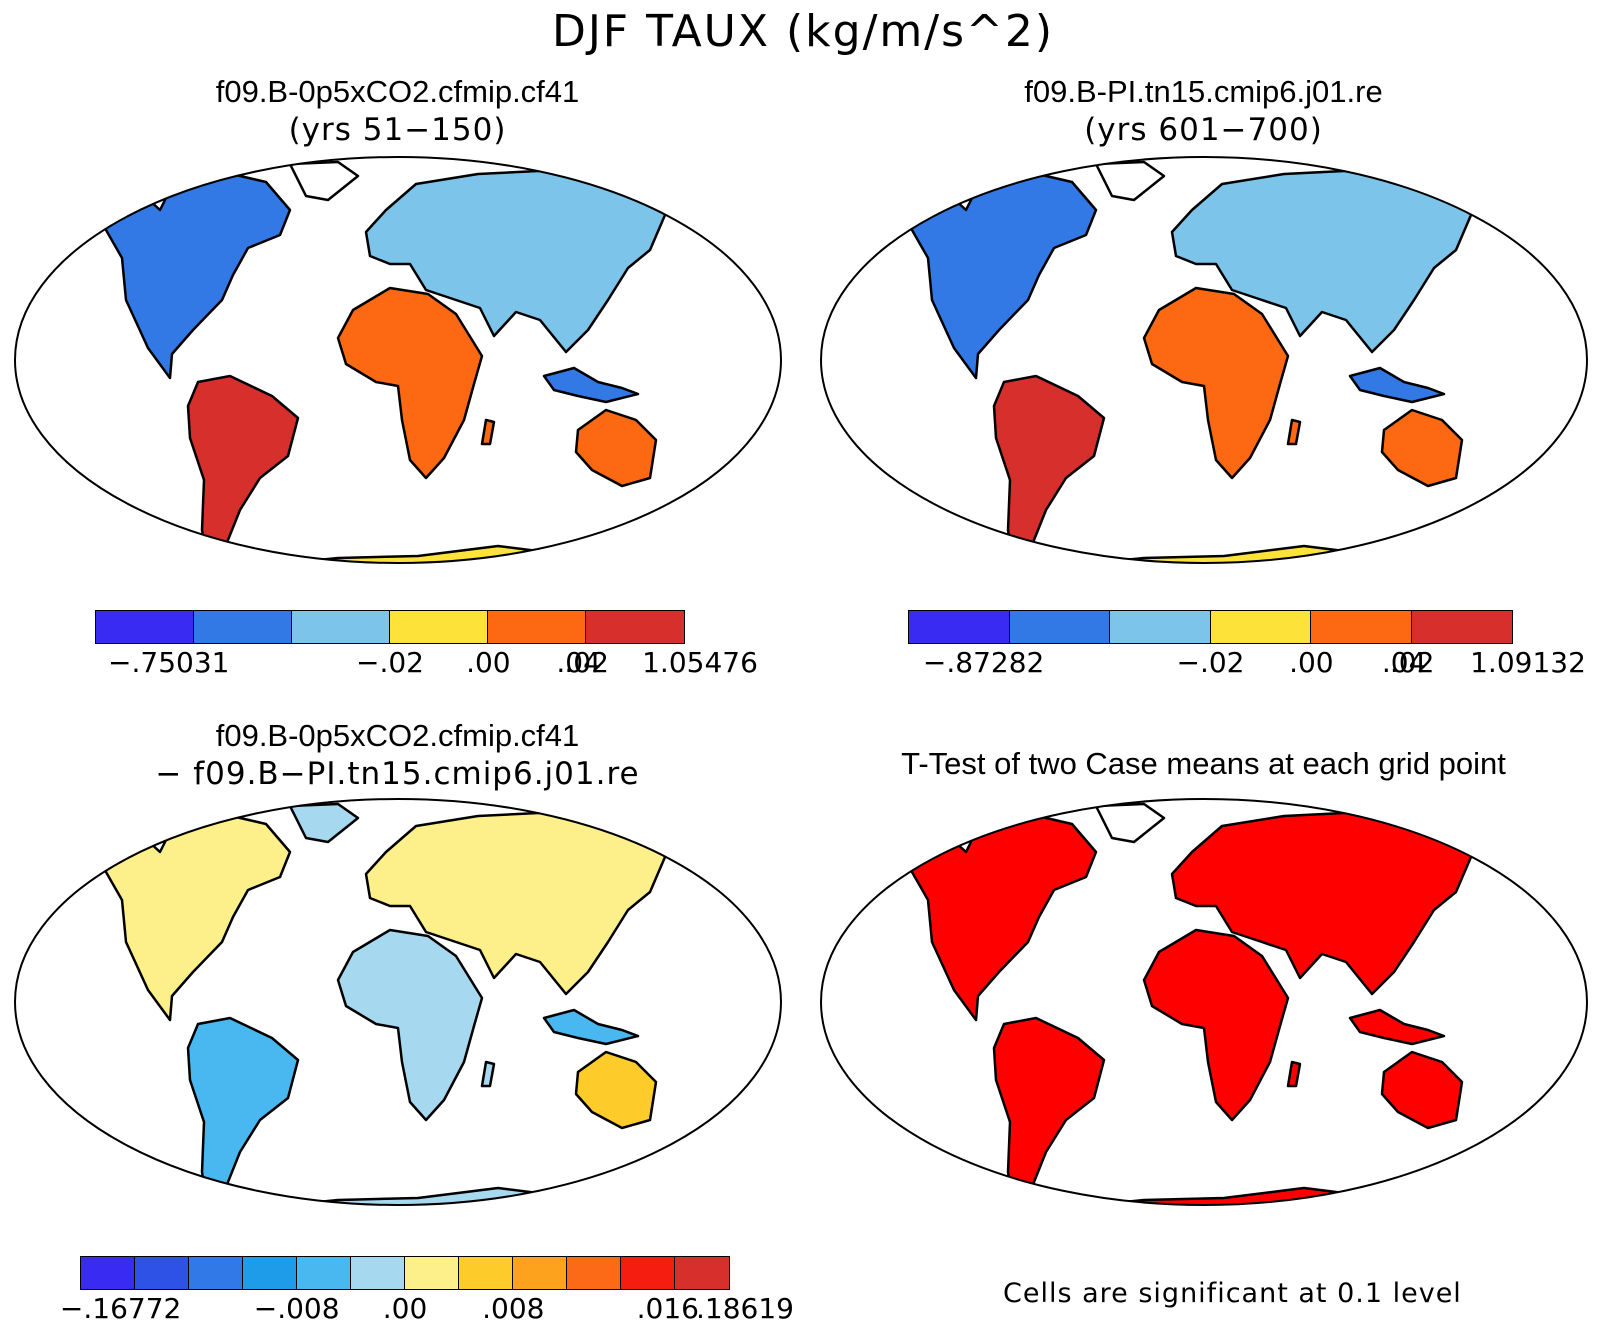 The width and height of the screenshot is (1606, 1327). Describe the element at coordinates (397, 774) in the screenshot. I see `panel-3-title-line2: − f09.B−PI.tn15.cmip6.j01.re` at that location.